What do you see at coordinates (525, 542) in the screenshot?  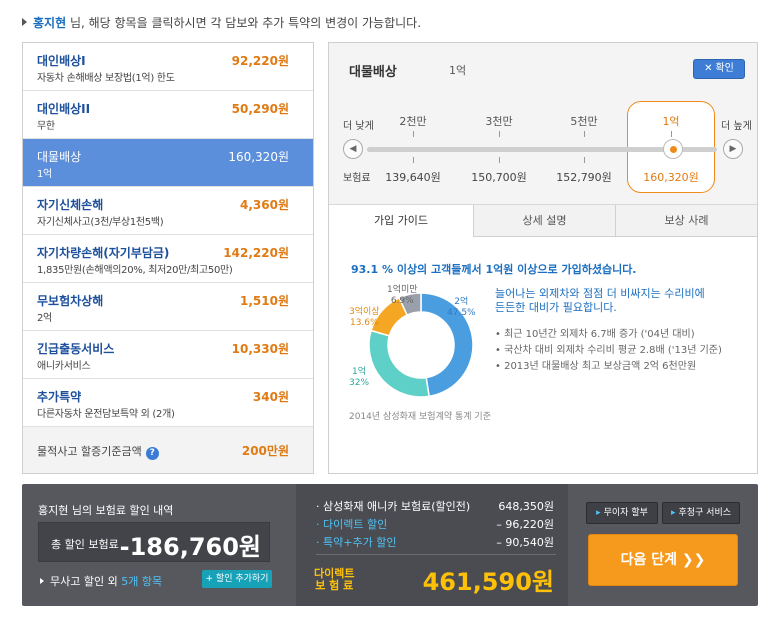 I see `breakdown-value: – 90,540원` at bounding box center [525, 542].